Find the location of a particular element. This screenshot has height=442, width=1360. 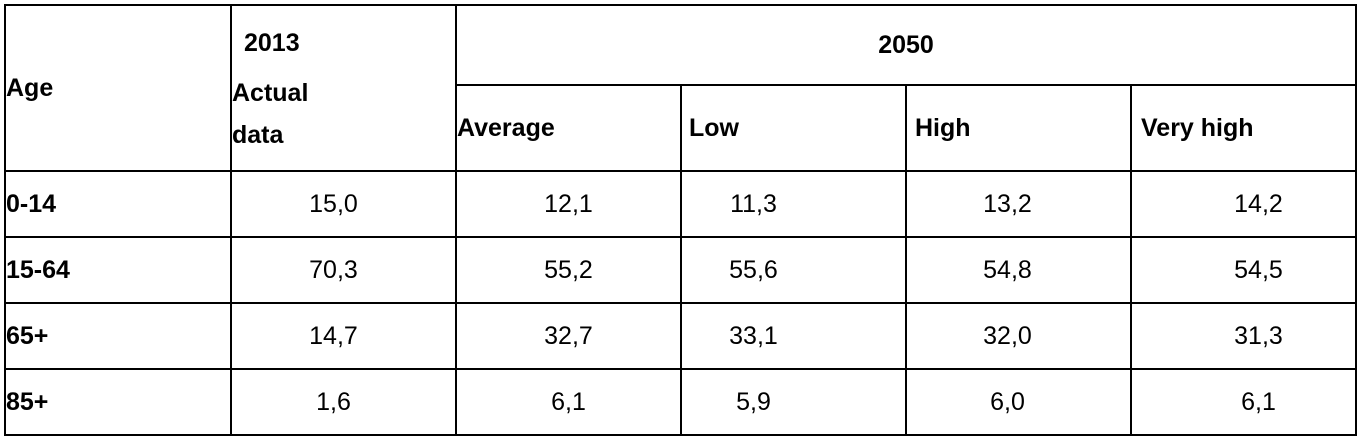

value-cell: 14,2 is located at coordinates (1243, 204).